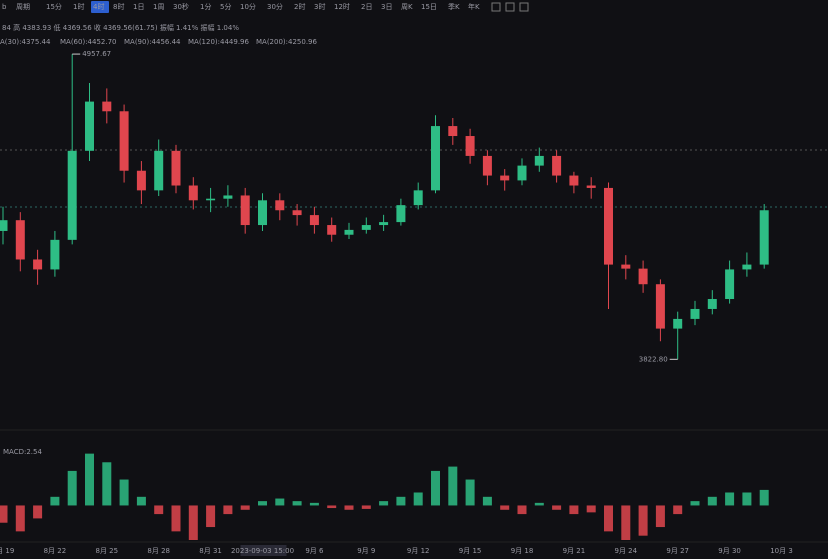 The width and height of the screenshot is (828, 559). I want to click on interval-button: 3时, so click(319, 6).